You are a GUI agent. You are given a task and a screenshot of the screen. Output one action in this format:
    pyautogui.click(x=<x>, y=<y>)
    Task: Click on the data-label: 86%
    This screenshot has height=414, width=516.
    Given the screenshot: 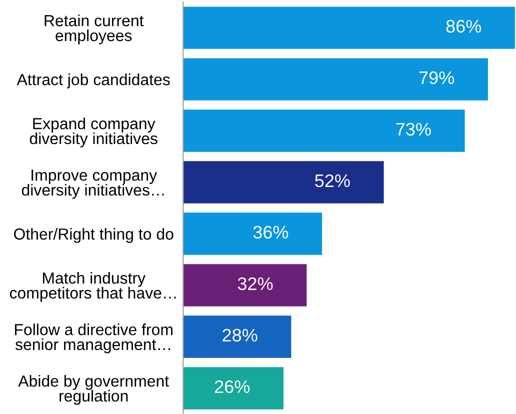 What is the action you would take?
    pyautogui.click(x=464, y=26)
    